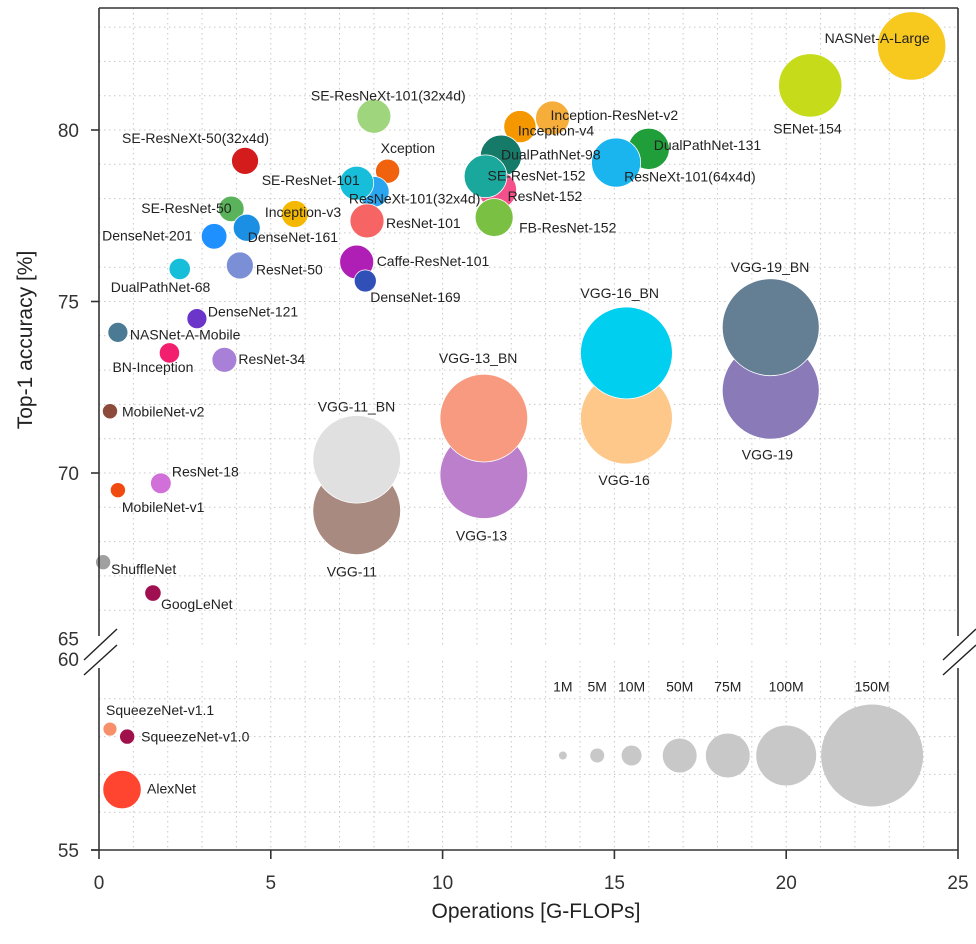 This screenshot has height=944, width=976. Describe the element at coordinates (545, 196) in the screenshot. I see `point-label: ResNet-152` at that location.